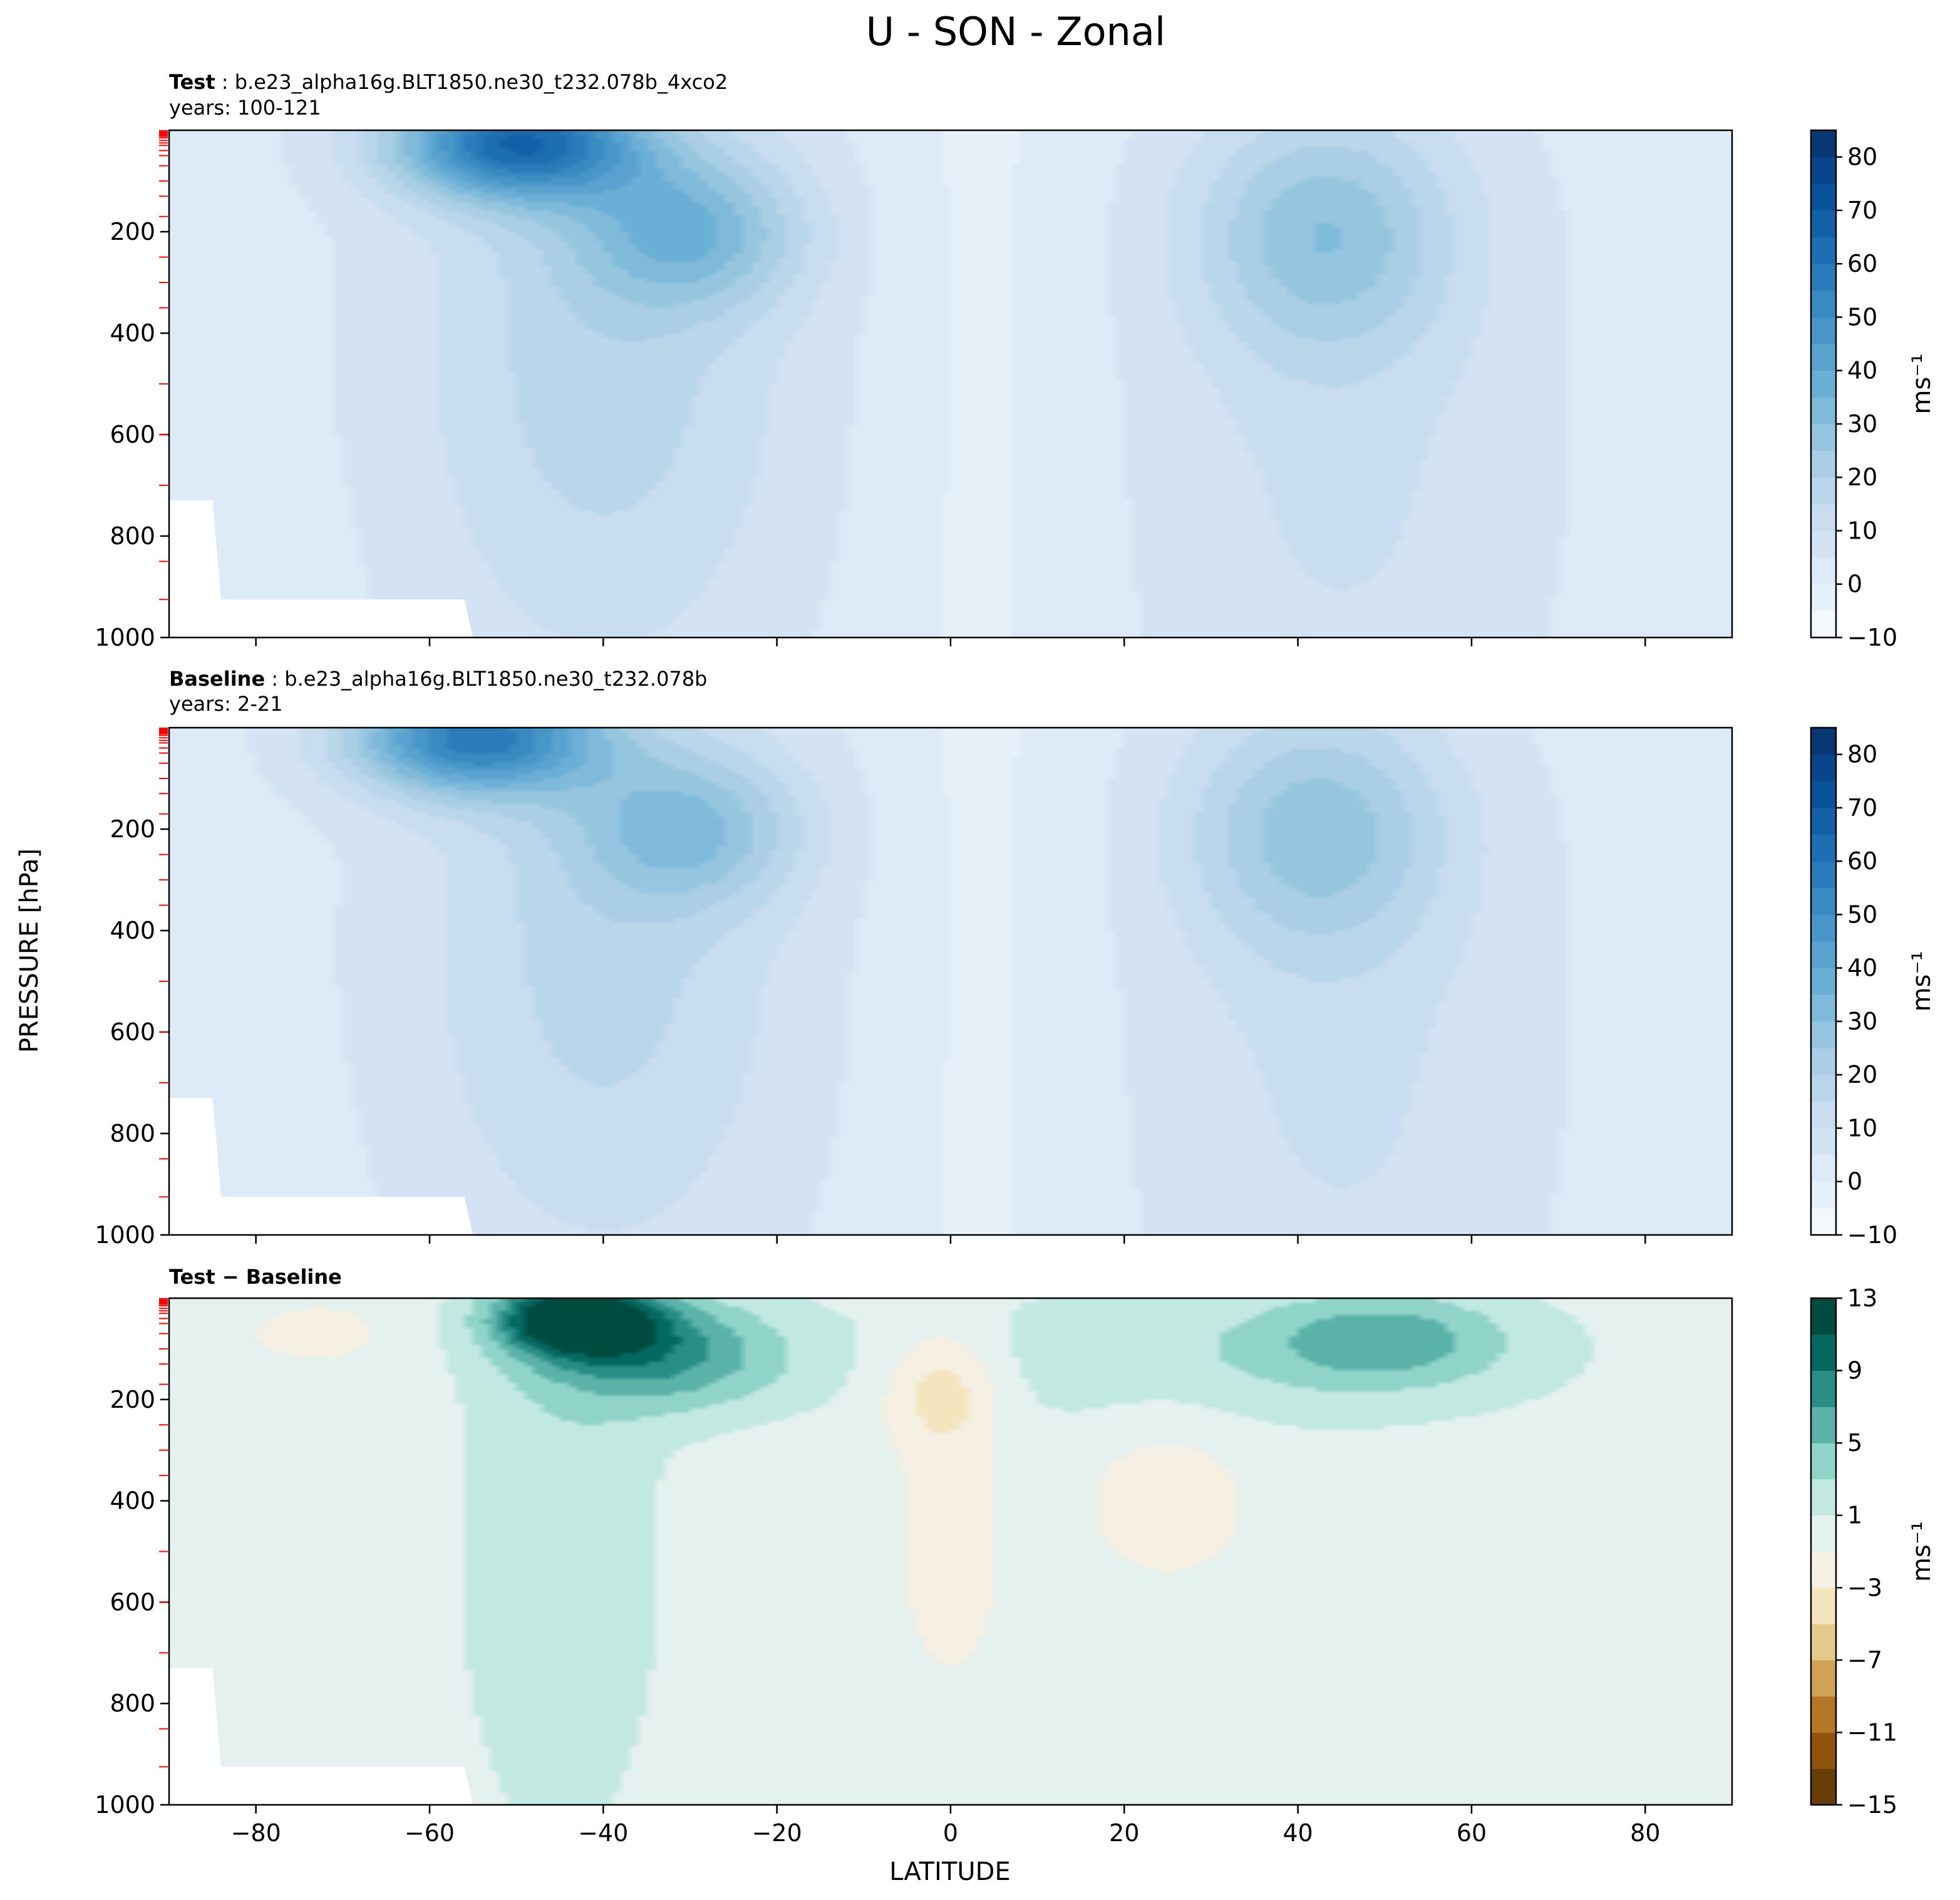 The image size is (1960, 1900). What do you see at coordinates (125, 1805) in the screenshot?
I see `y-tick-label: 1000` at bounding box center [125, 1805].